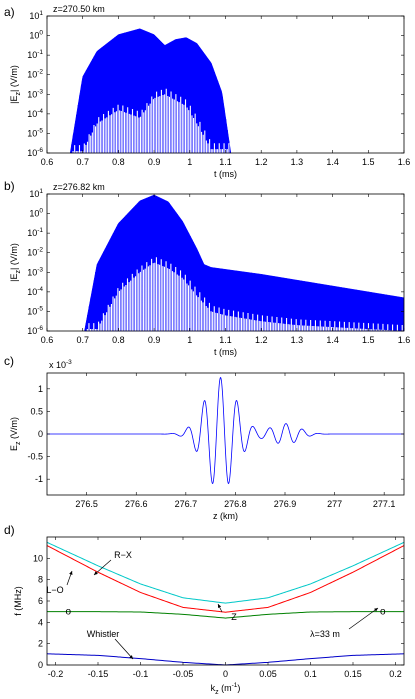 The width and height of the screenshot is (415, 699). What do you see at coordinates (14, 100) in the screenshot?
I see `y-axis-label-main: |E` at bounding box center [14, 100].